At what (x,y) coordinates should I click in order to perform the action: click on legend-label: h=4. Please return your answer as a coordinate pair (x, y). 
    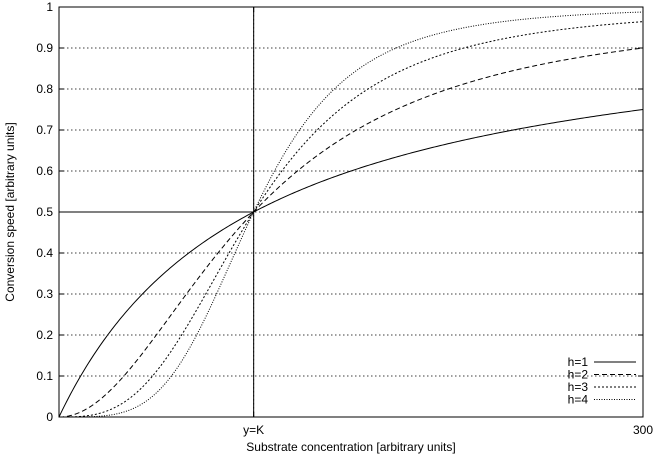
    Looking at the image, I should click on (578, 400).